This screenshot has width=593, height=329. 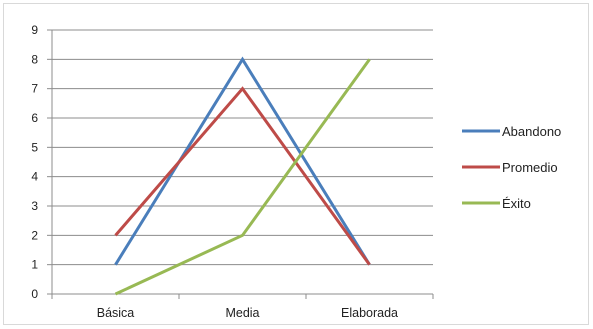 What do you see at coordinates (34, 235) in the screenshot?
I see `y-tick-label: 2` at bounding box center [34, 235].